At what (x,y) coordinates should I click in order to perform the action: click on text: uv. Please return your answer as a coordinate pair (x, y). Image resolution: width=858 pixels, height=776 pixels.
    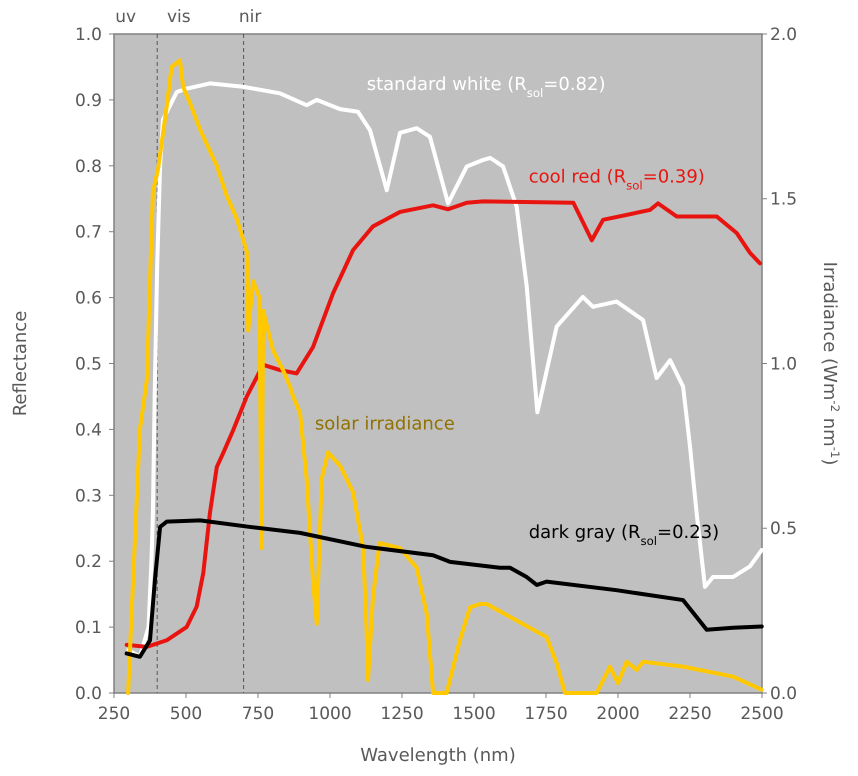
    Looking at the image, I should click on (125, 17).